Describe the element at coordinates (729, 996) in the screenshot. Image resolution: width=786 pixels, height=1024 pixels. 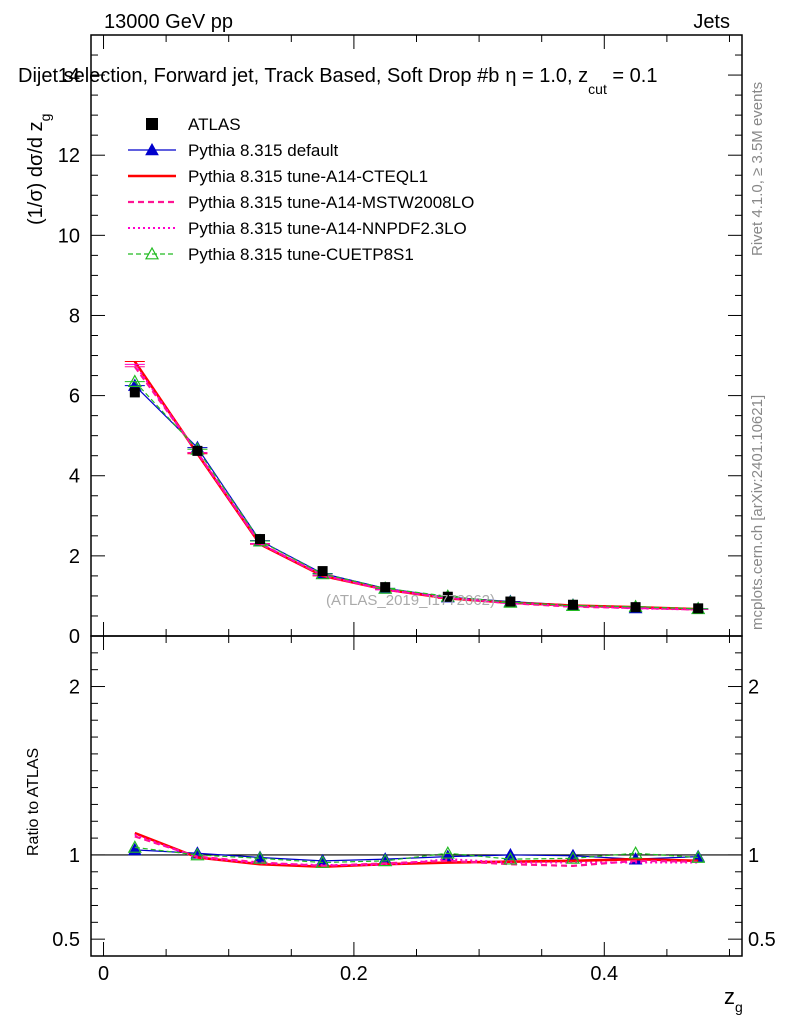
I see `x-axis-label-base: z` at that location.